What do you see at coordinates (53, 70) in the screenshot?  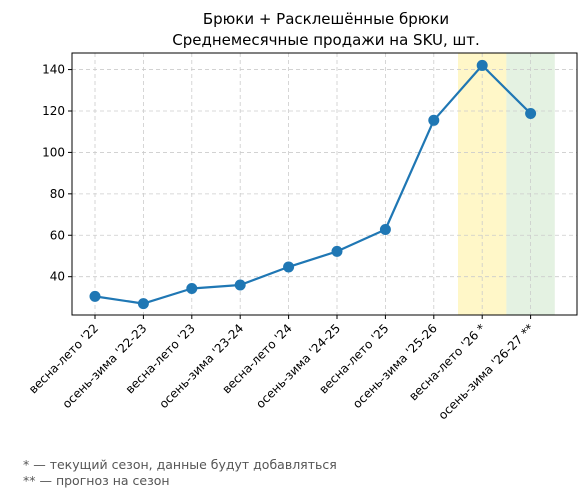 I see `y-tick-label: 140` at bounding box center [53, 70].